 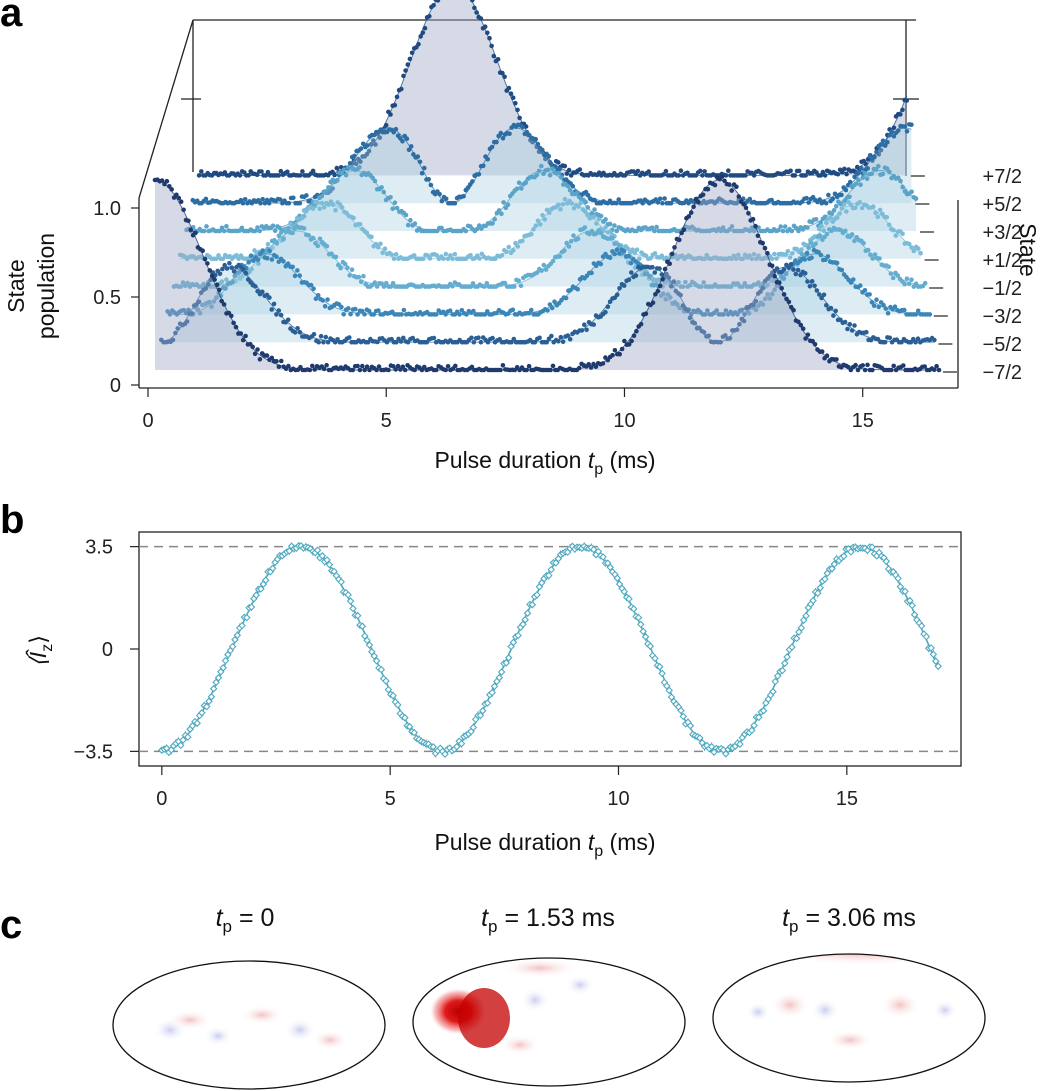 What do you see at coordinates (1002, 205) in the screenshot?
I see `state-label-+5/2: +5/2` at bounding box center [1002, 205].